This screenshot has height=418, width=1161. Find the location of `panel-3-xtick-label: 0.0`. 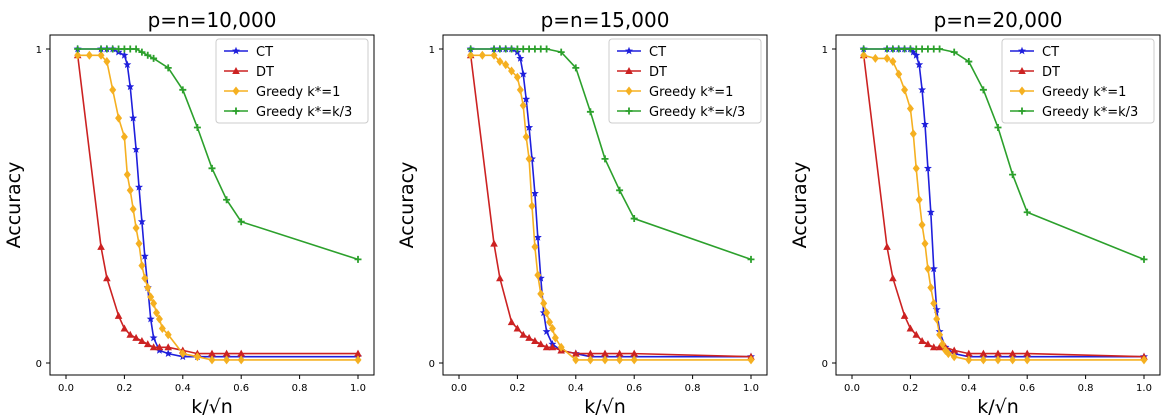

panel-3-xtick-label: 0.0 is located at coordinates (852, 388).